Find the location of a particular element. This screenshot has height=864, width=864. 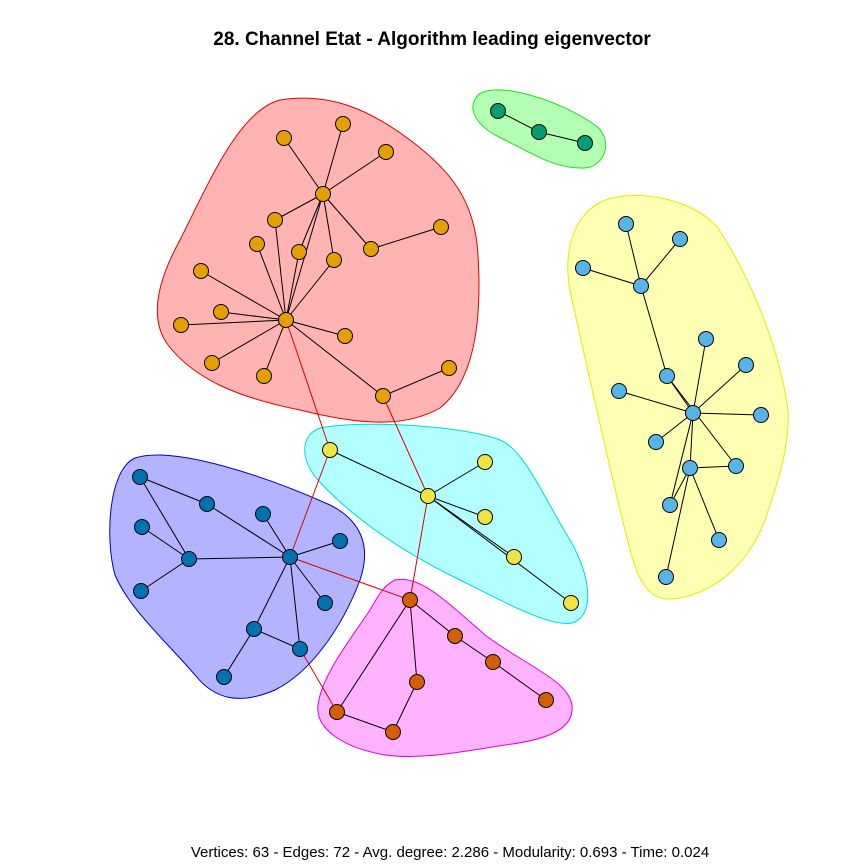

edge-o5-o4 is located at coordinates (299, 207).